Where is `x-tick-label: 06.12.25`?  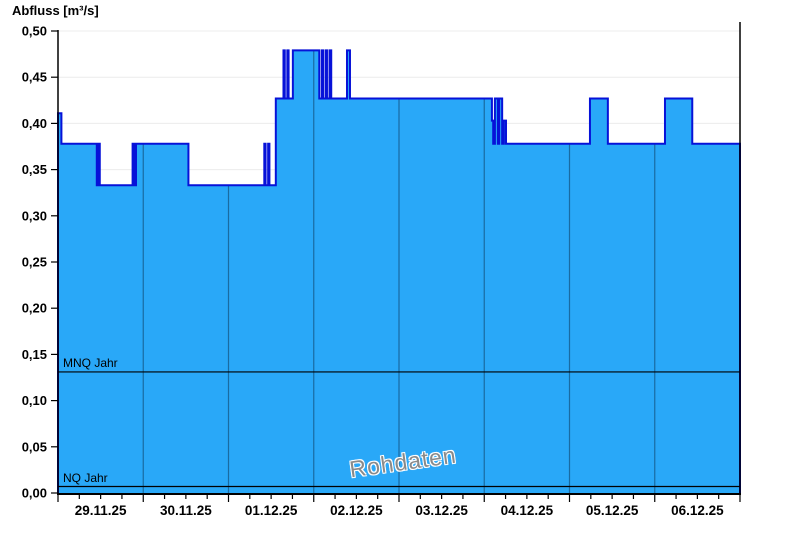
x-tick-label: 06.12.25 is located at coordinates (697, 510).